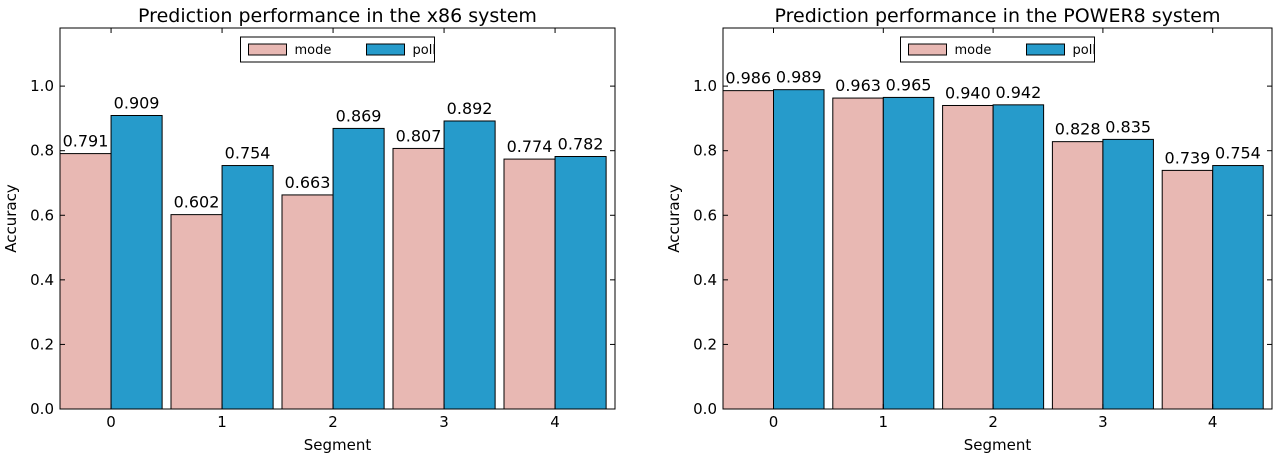 This screenshot has height=461, width=1288. What do you see at coordinates (1238, 153) in the screenshot?
I see `data-label-poll-segment-4: 0.754` at bounding box center [1238, 153].